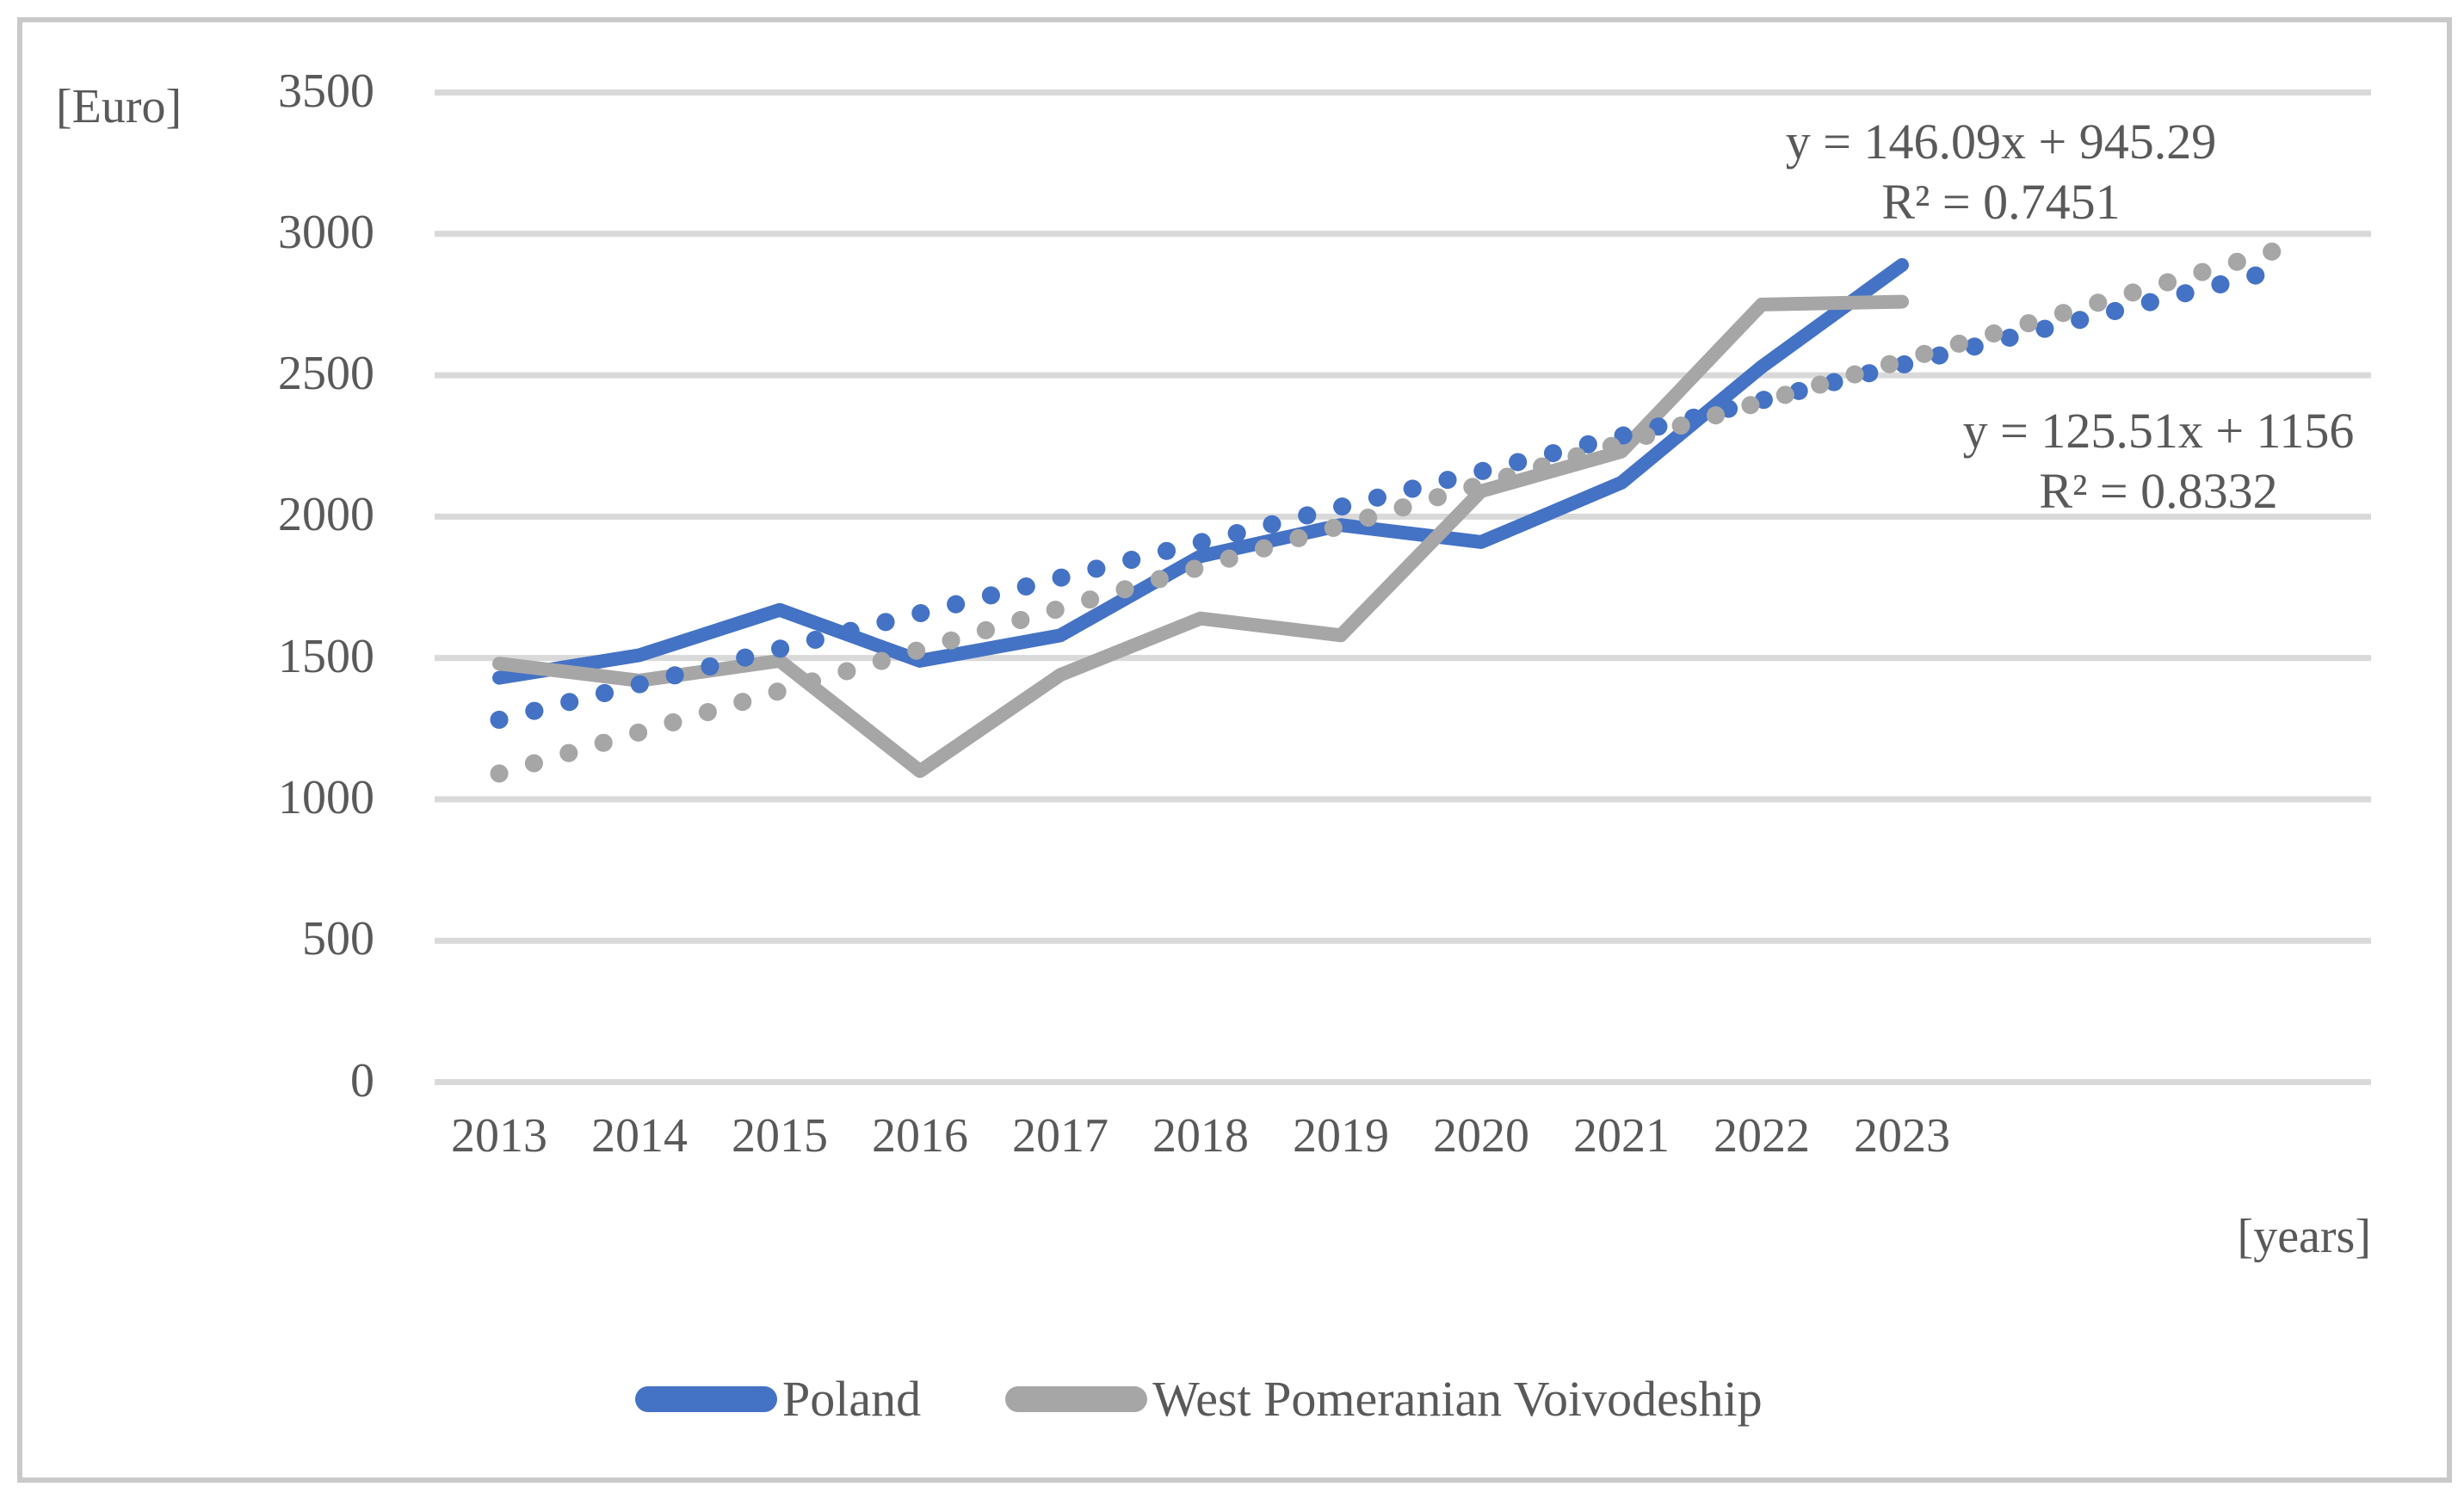 The height and width of the screenshot is (1493, 2464). What do you see at coordinates (2001, 202) in the screenshot?
I see `trendline-r-squared-text: R² = 0.7451` at bounding box center [2001, 202].